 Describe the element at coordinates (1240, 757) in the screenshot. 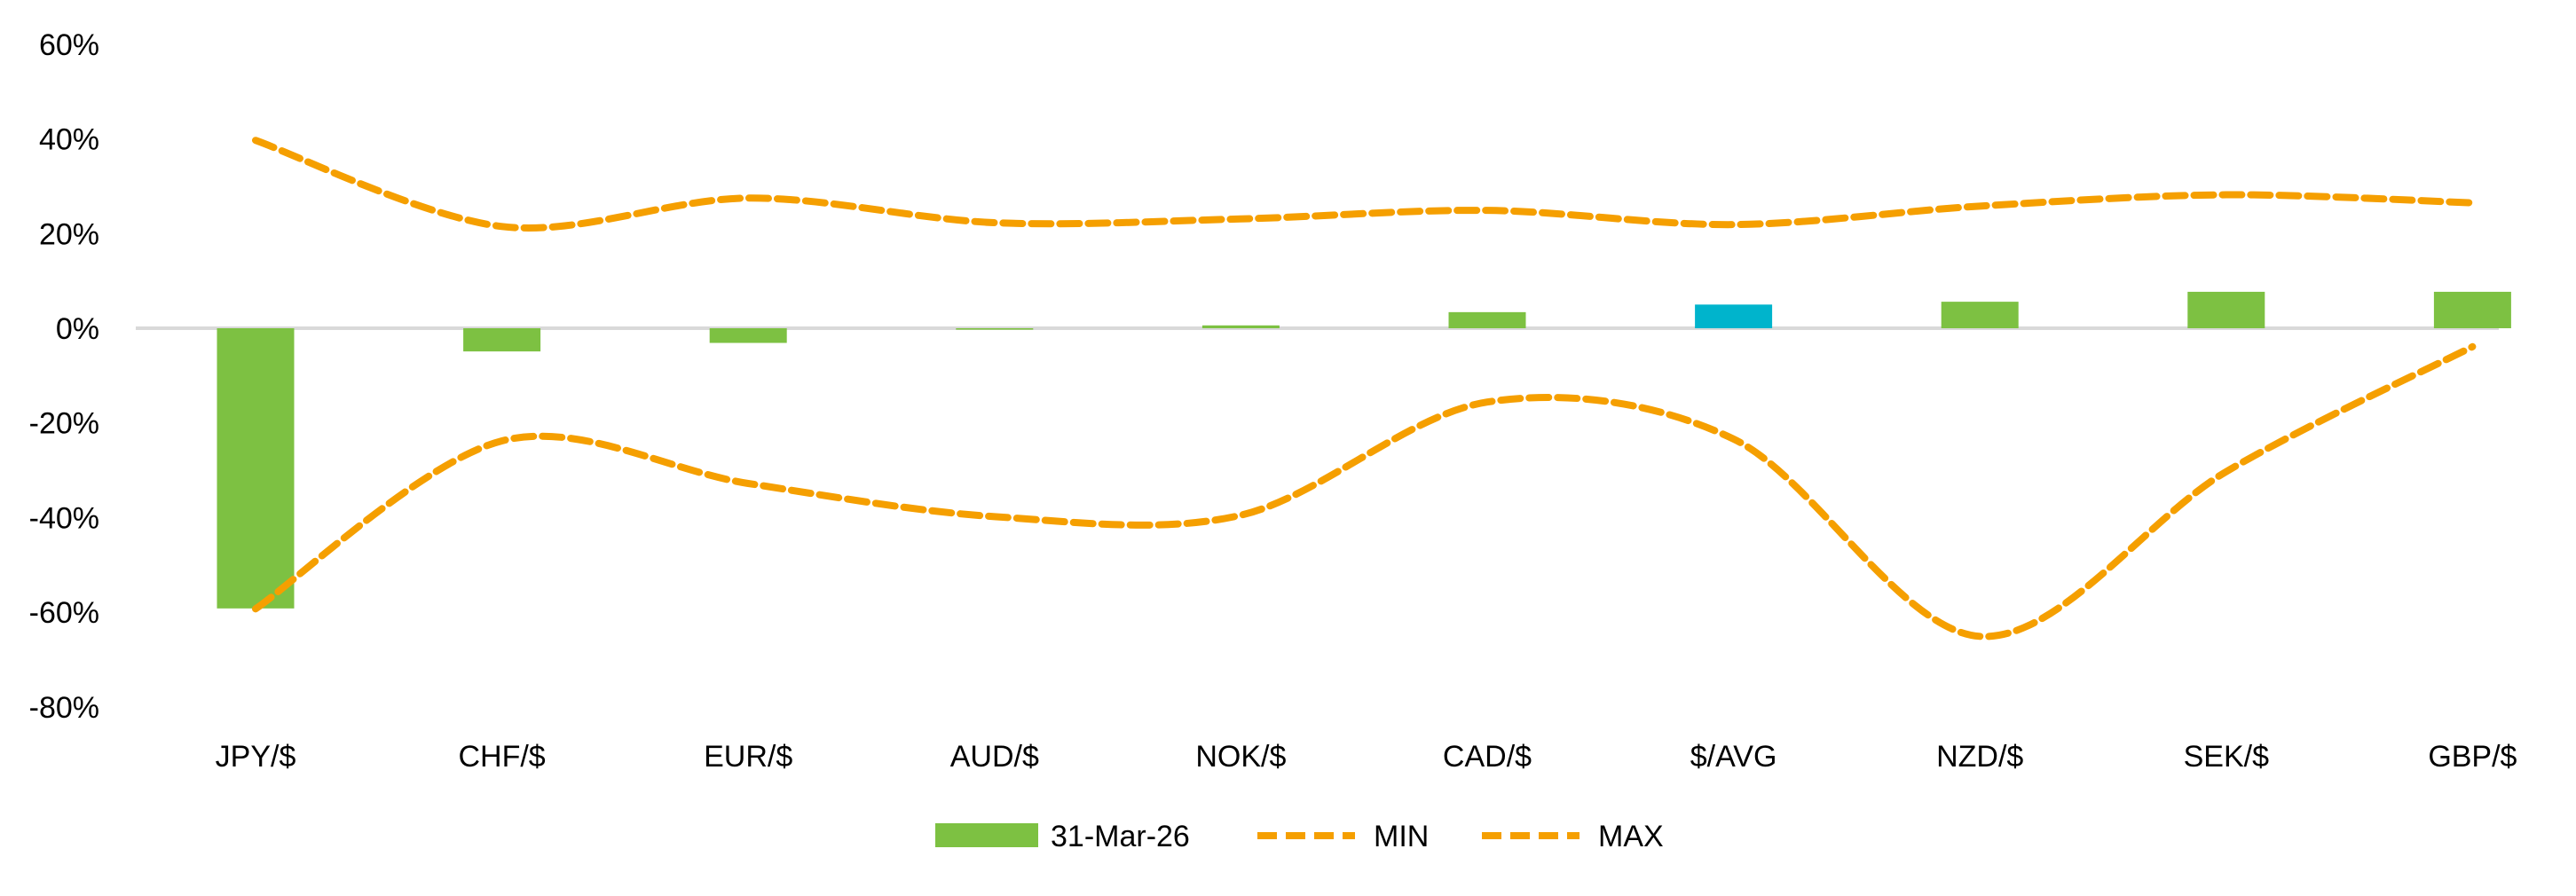

I see `x-tick-label: NOK/$` at that location.